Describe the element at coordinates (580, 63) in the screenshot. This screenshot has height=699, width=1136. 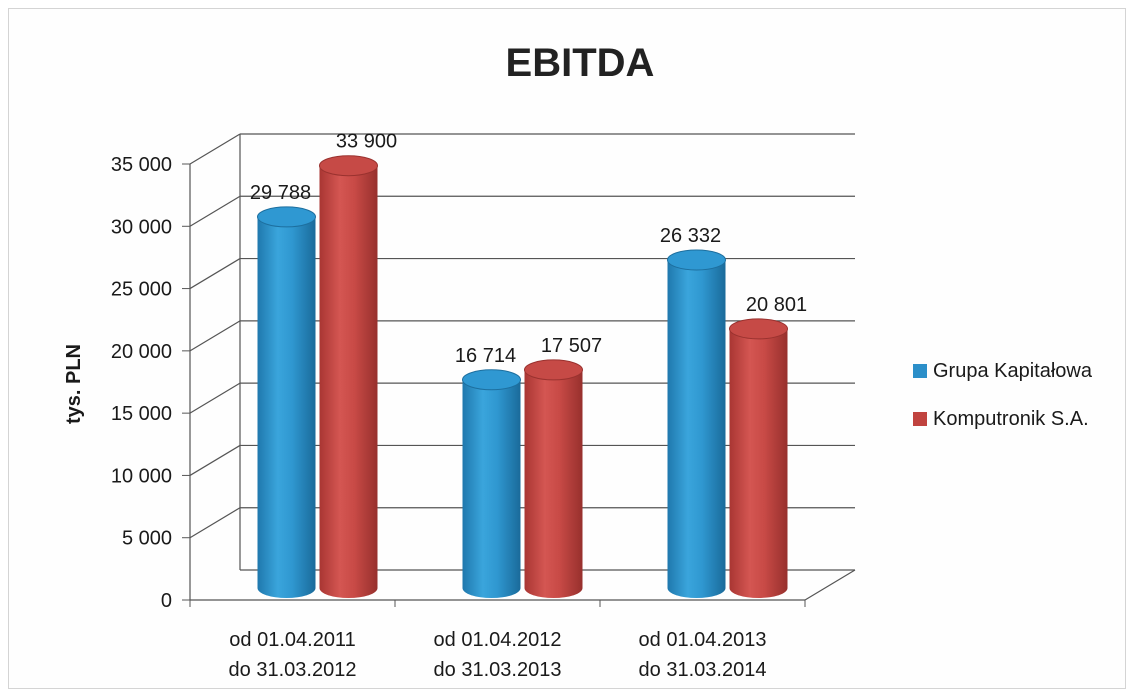
I see `chart-title: EBITDA` at that location.